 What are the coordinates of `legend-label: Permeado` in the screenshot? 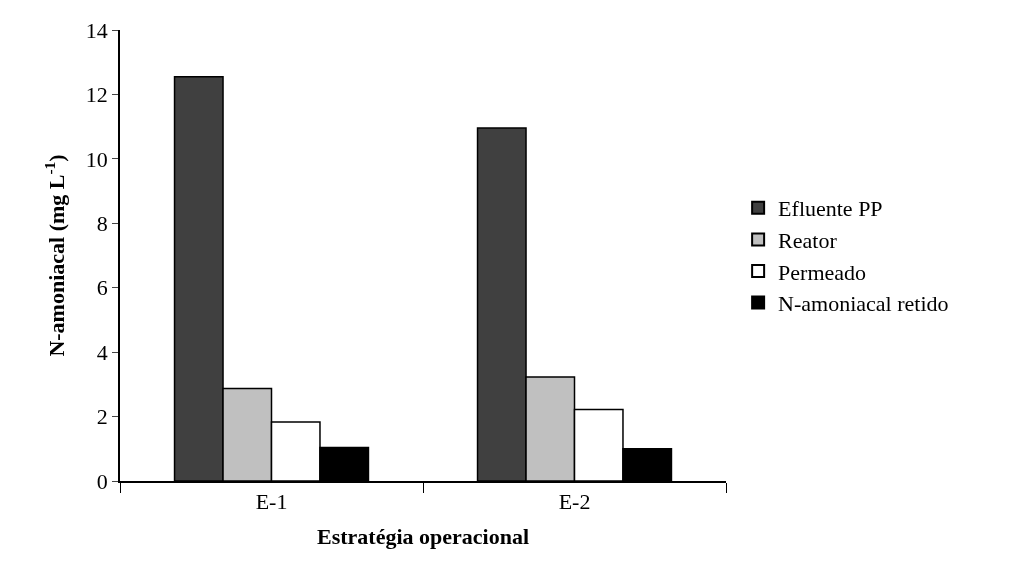 It's located at (822, 272).